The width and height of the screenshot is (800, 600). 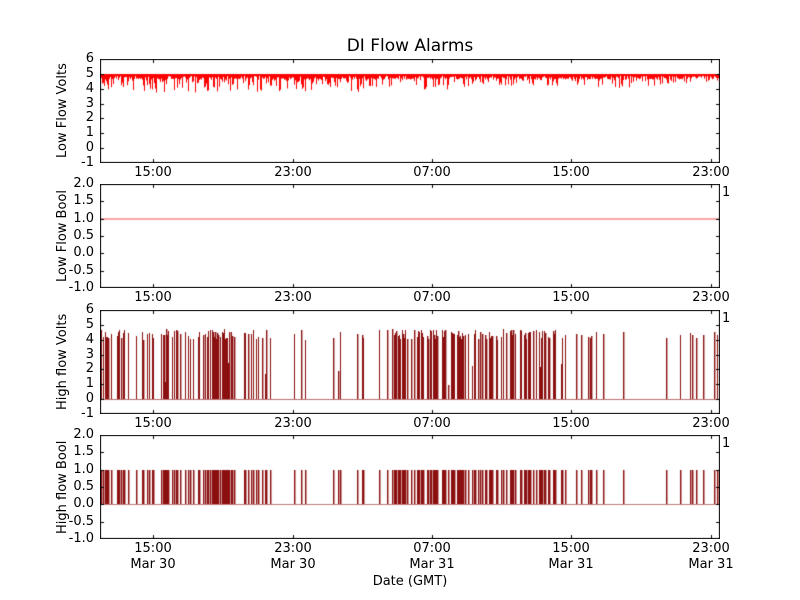 I want to click on x-axis-title: Date (GMT), so click(x=410, y=581).